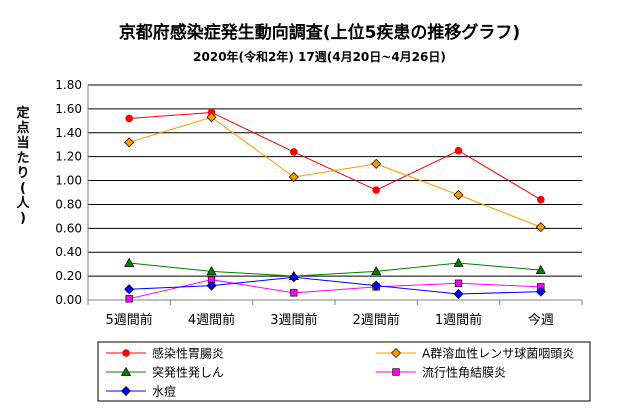  Describe the element at coordinates (68, 157) in the screenshot. I see `y-tick-label: 1.20` at that location.